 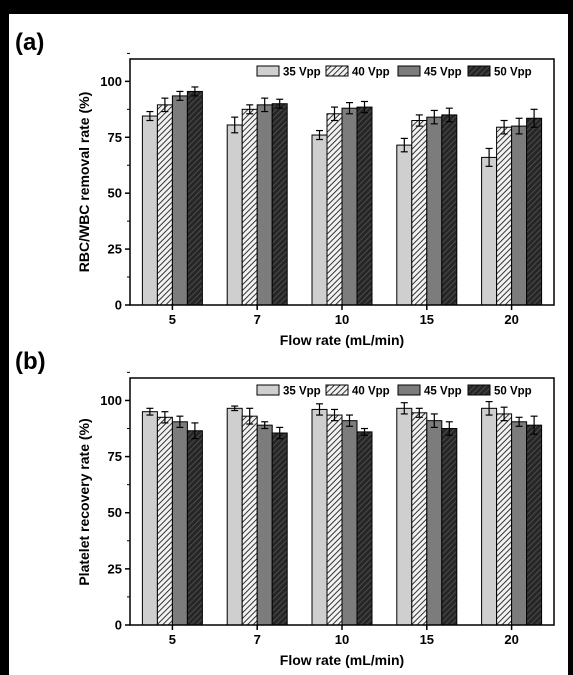 I want to click on panel-b-error-bars, so click(x=342, y=420).